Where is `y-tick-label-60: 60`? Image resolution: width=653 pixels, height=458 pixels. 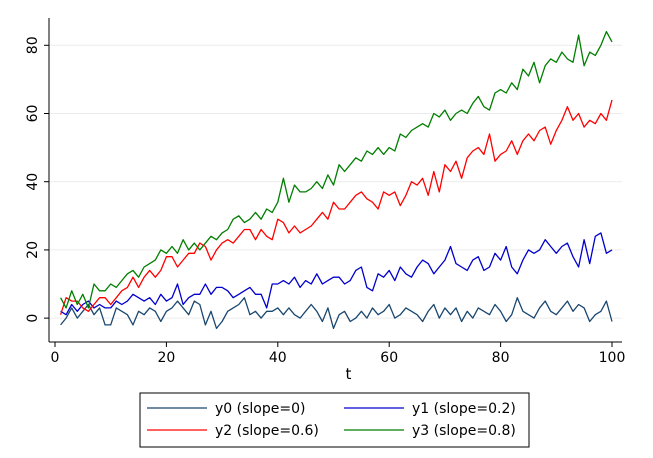 y-tick-label-60: 60 is located at coordinates (33, 114).